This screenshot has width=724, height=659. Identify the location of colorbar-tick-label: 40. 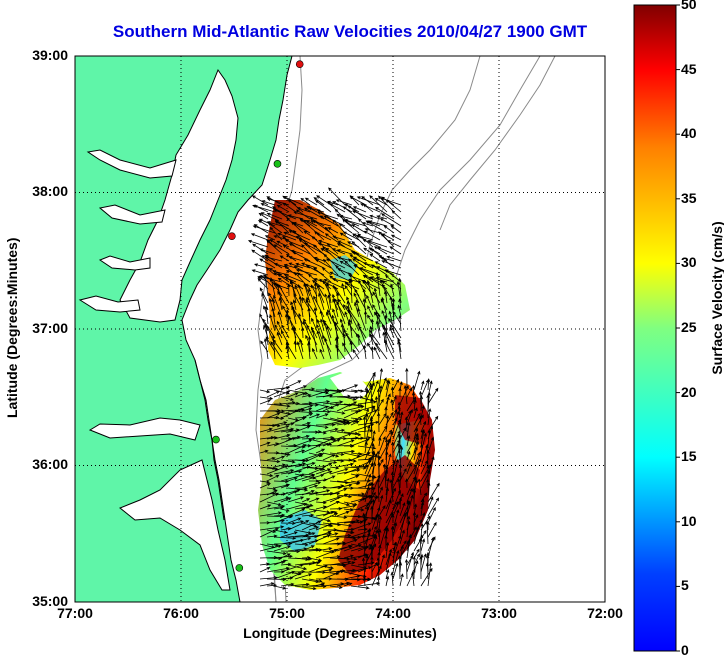
(689, 133).